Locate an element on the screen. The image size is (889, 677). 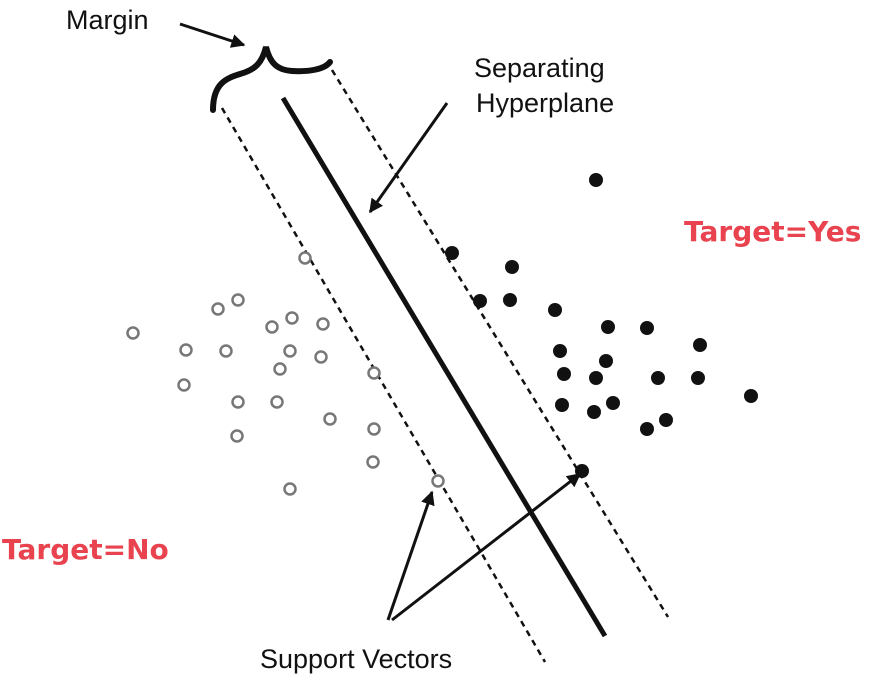
support-vectors-label: Support Vectors is located at coordinates (356, 659).